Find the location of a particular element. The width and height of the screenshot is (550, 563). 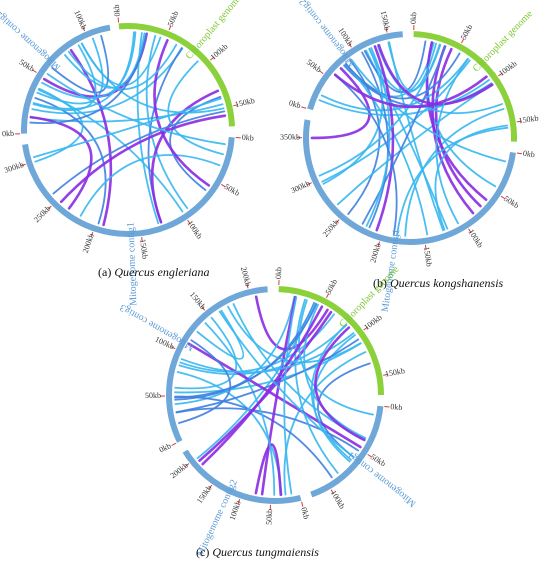

mitogenome-label: Mitogenome contig1 is located at coordinates (133, 264).